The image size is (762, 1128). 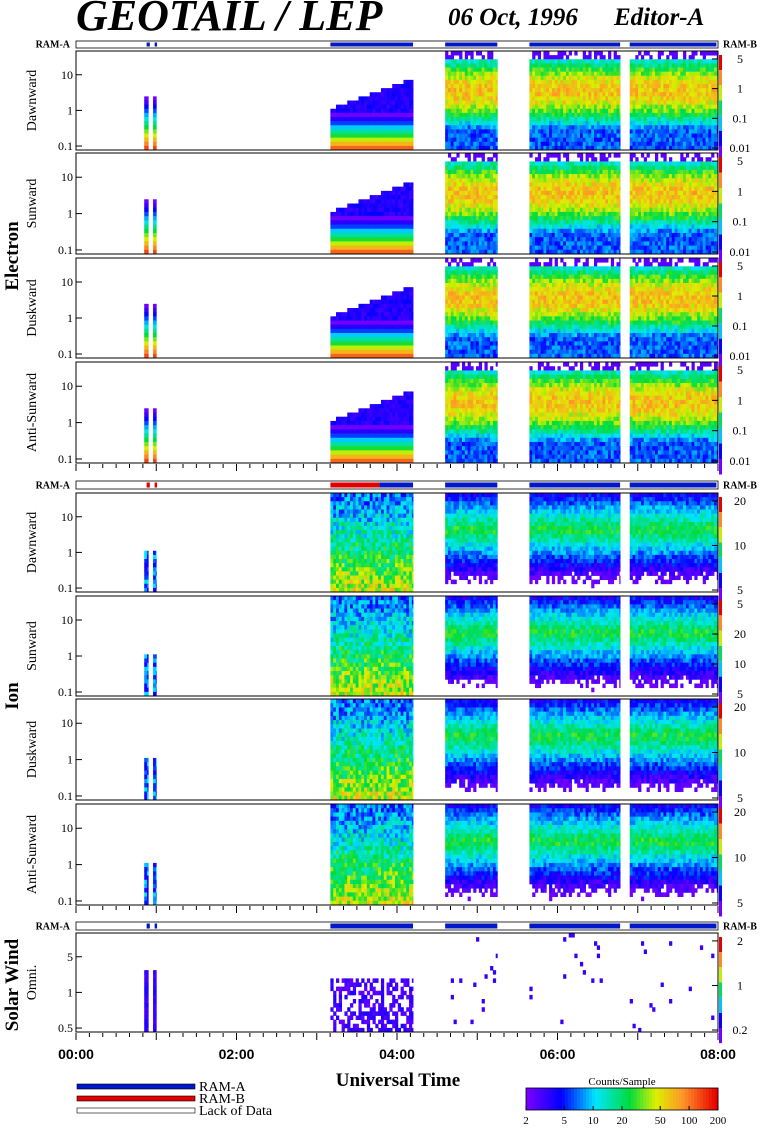 I want to click on legend-label-lack: Lack of Data, so click(x=236, y=1111).